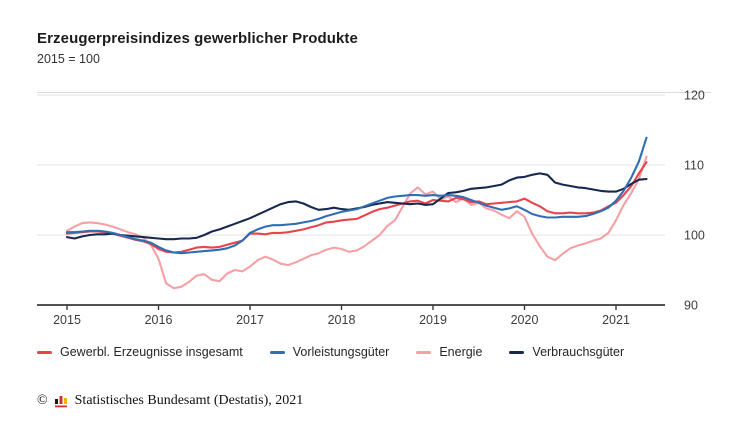 The image size is (748, 421). I want to click on legend-line-swatch-red, so click(44, 352).